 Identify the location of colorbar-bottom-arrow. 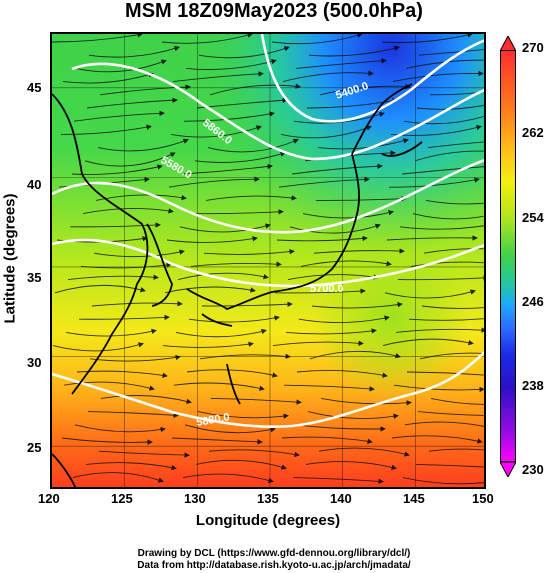
(508, 469).